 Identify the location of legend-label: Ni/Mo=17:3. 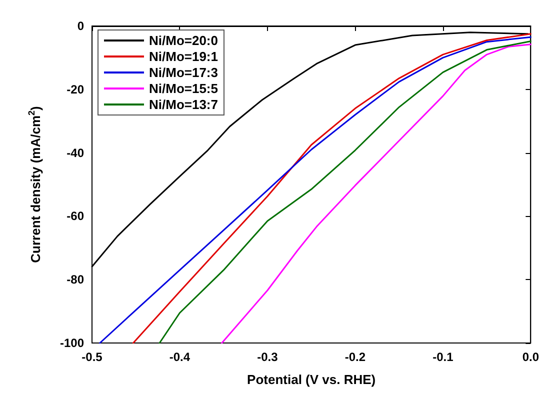
(183, 72).